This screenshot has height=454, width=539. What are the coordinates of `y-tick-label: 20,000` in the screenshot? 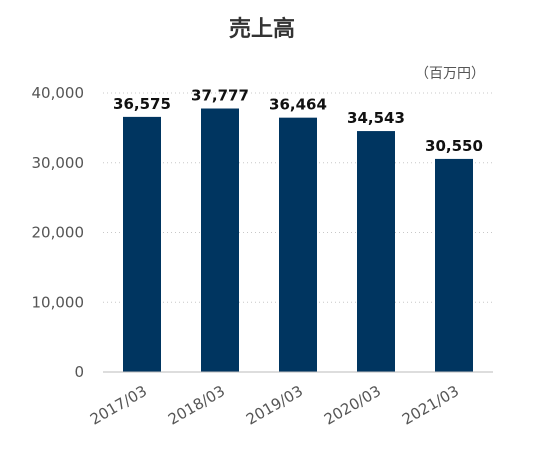 It's located at (58, 233).